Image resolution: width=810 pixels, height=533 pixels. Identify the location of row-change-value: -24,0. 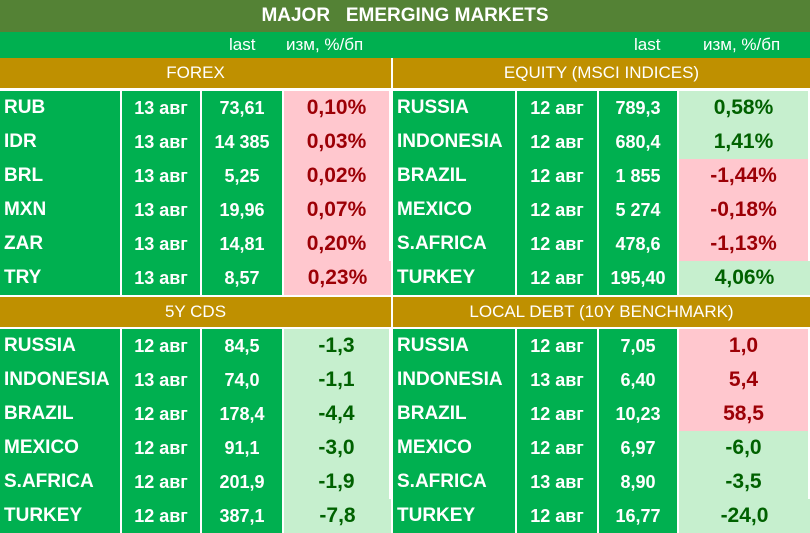
(744, 516).